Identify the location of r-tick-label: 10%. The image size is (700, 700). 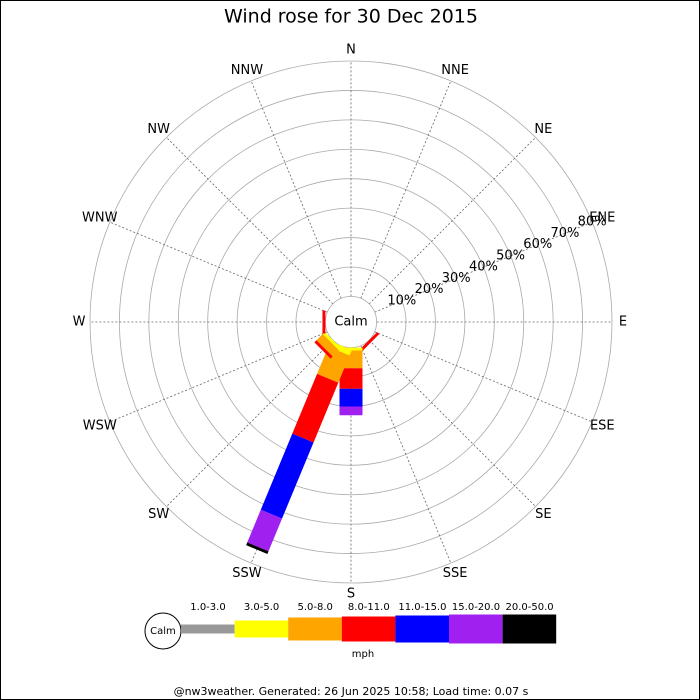
(401, 300).